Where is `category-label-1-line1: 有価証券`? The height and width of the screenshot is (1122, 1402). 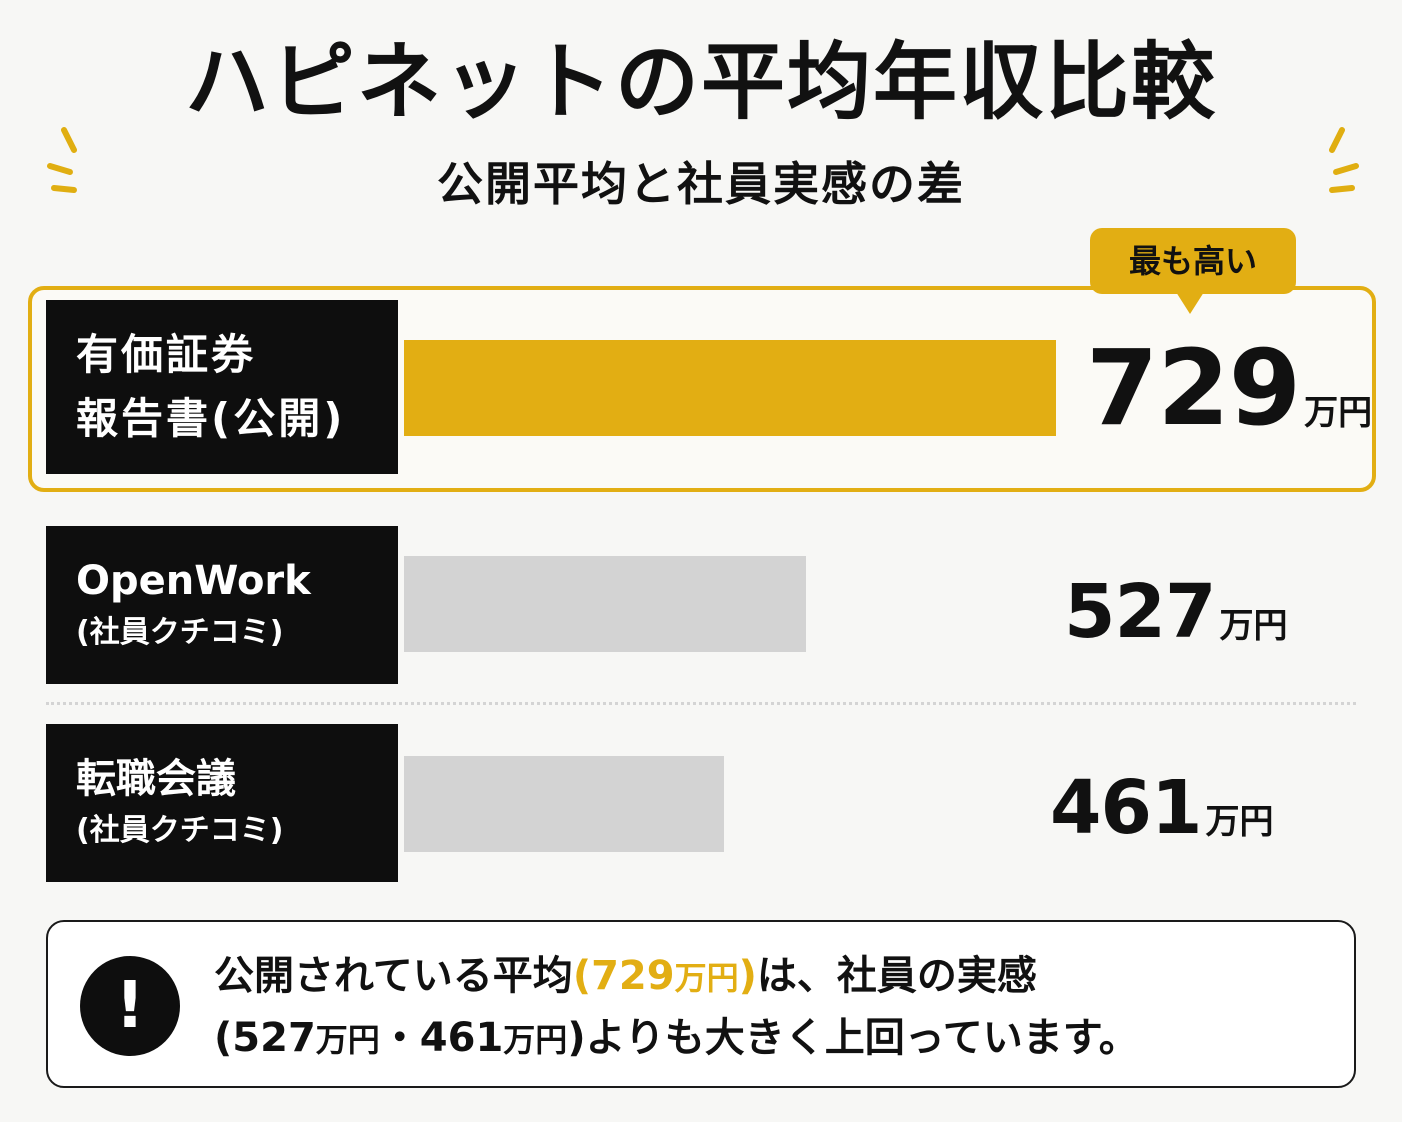
category-label-1-line1: 有価証券 is located at coordinates (166, 354).